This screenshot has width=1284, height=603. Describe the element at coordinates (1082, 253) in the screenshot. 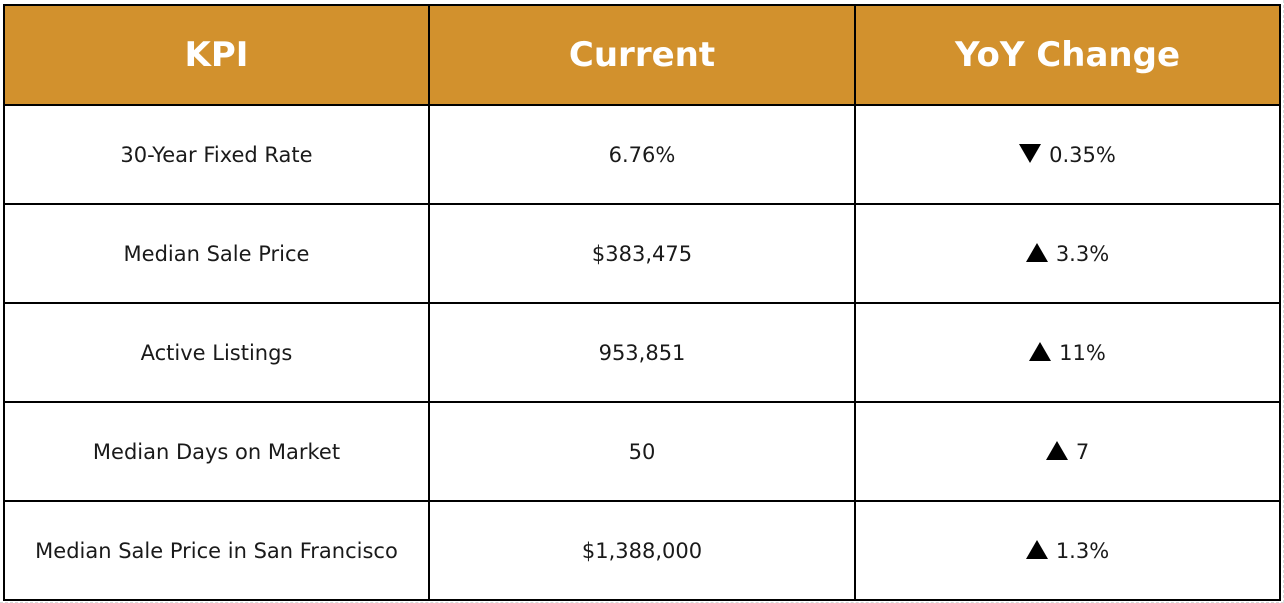

I see `yoy-change-value: 3.3%` at that location.